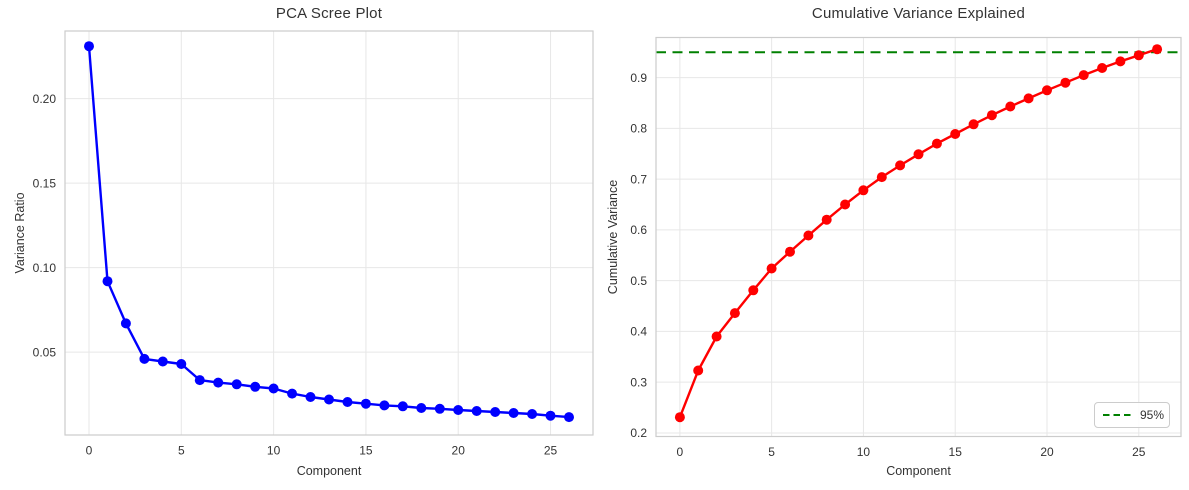 The height and width of the screenshot is (490, 1189). Describe the element at coordinates (329, 471) in the screenshot. I see `left-x-axis-label: Component` at that location.